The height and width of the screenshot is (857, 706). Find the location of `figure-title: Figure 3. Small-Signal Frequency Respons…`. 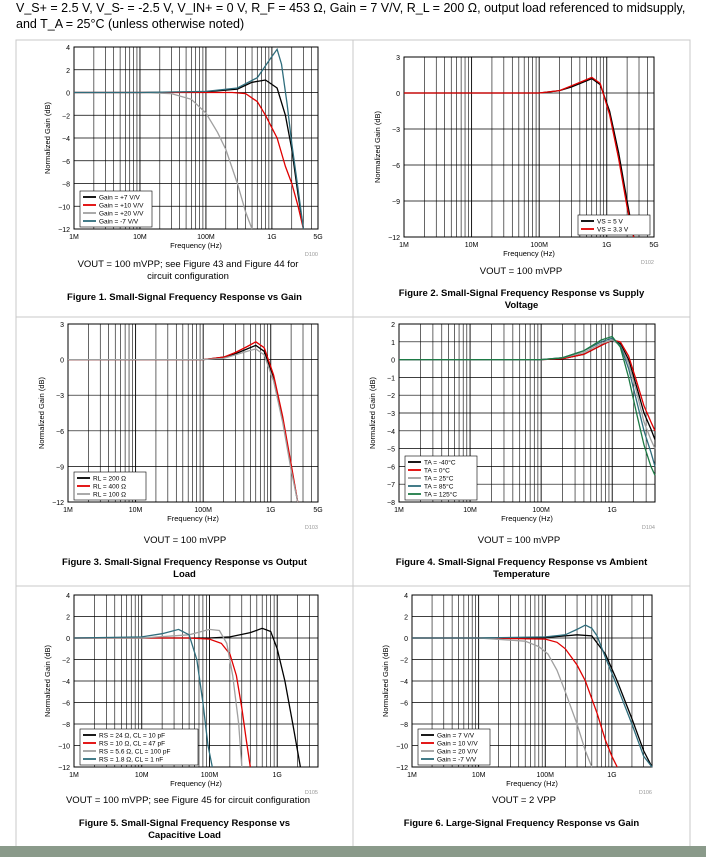

figure-title: Figure 3. Small-Signal Frequency Respons… is located at coordinates (185, 562).